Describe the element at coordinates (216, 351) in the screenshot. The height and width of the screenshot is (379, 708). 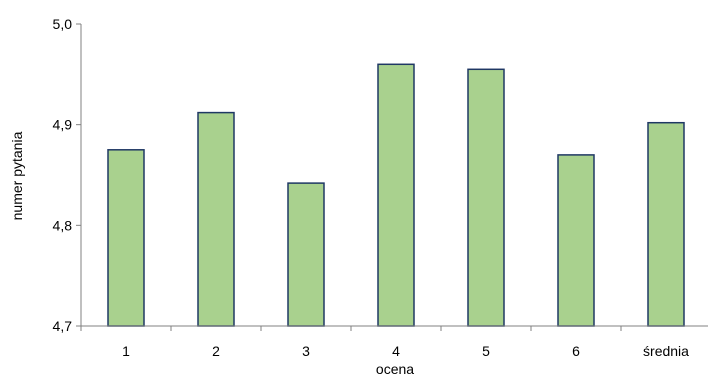
I see `x-tick-label: 2` at that location.